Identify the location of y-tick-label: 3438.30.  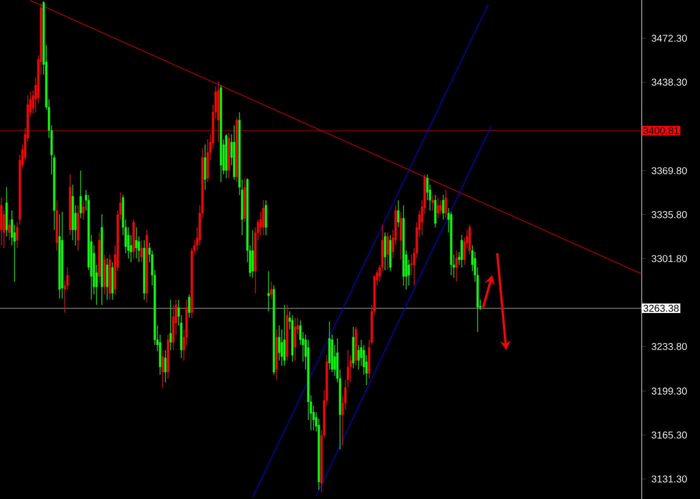
(669, 82).